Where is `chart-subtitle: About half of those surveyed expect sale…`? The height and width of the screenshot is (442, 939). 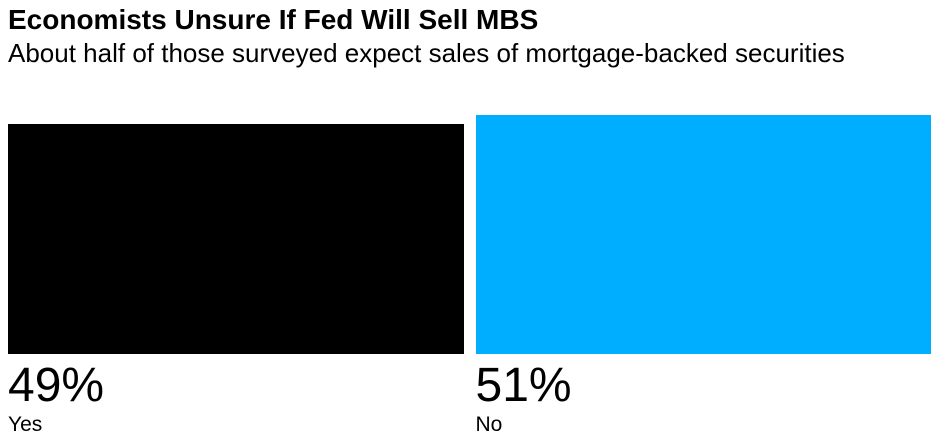
chart-subtitle: About half of those surveyed expect sale… is located at coordinates (426, 53).